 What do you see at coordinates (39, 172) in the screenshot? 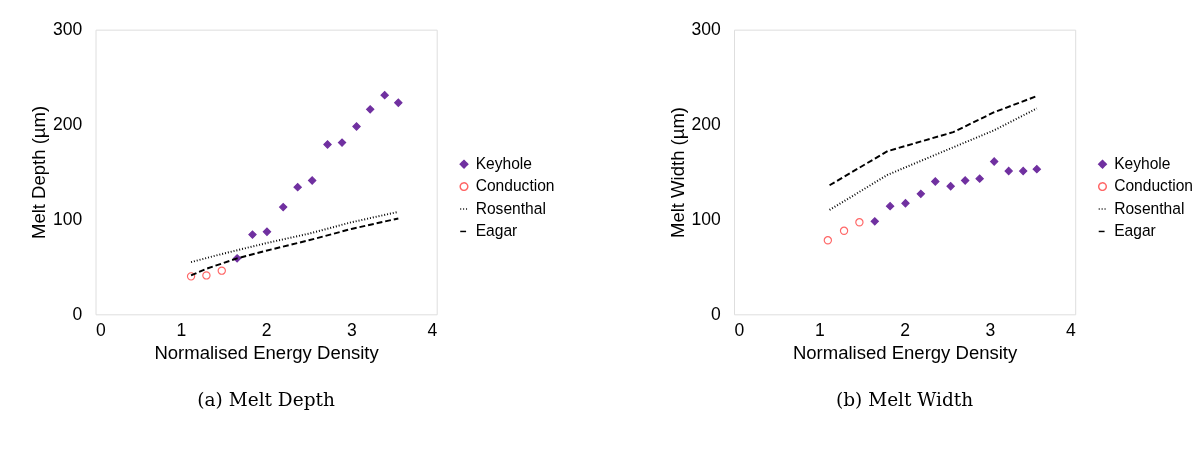
I see `y-axis-title: Melt Depth (µm)` at bounding box center [39, 172].